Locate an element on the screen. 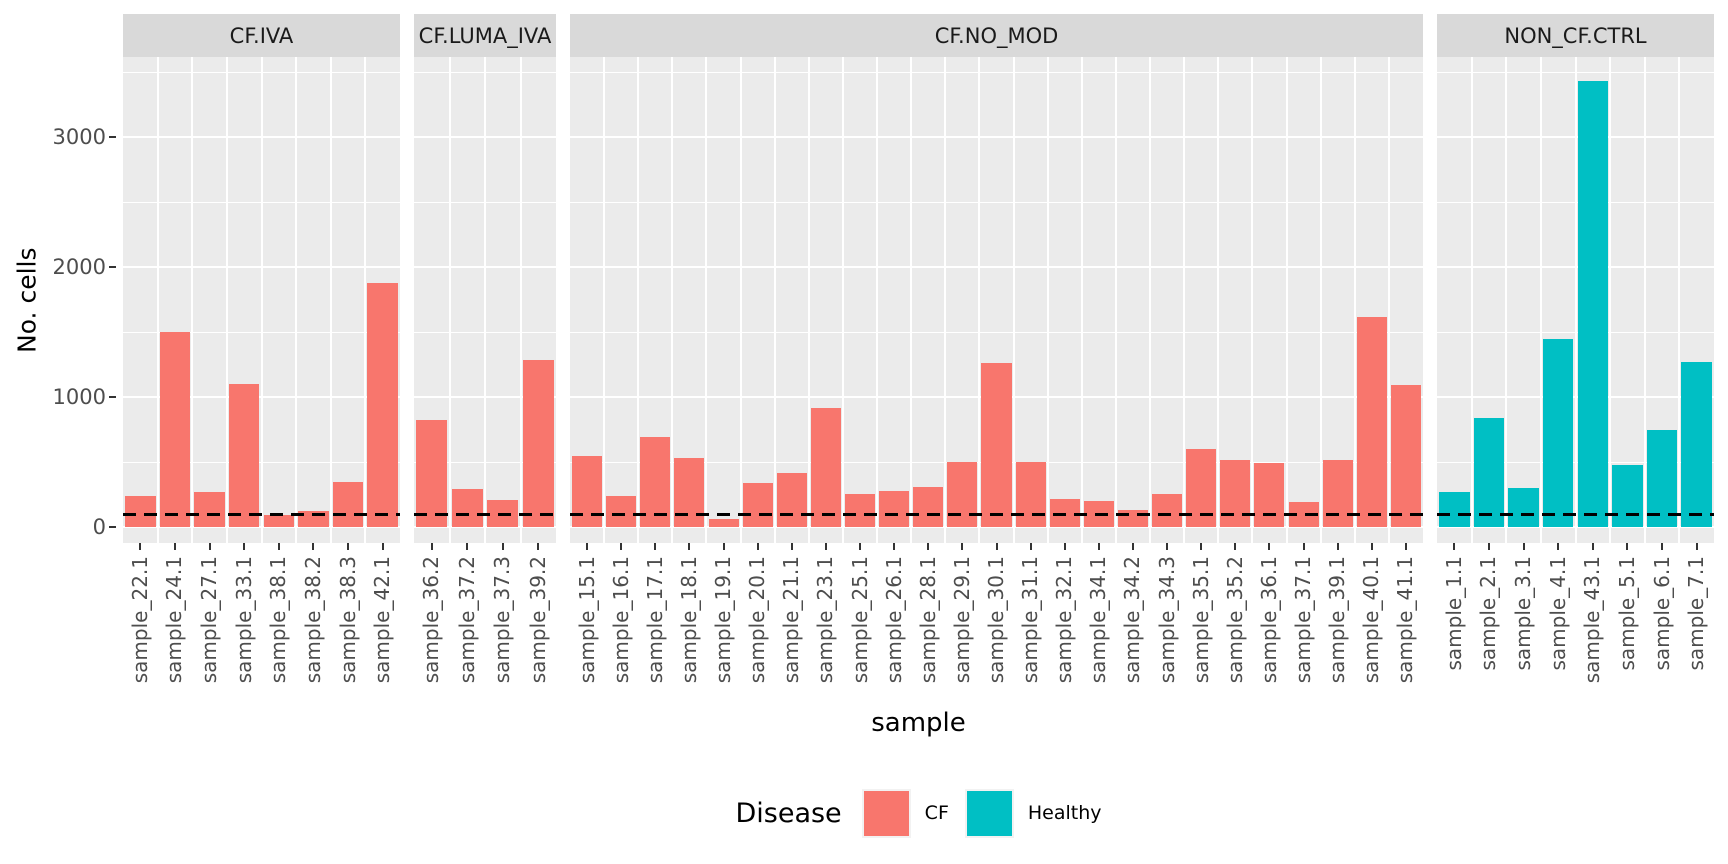  x-tick-label: sample_3.1 is located at coordinates (1523, 613).